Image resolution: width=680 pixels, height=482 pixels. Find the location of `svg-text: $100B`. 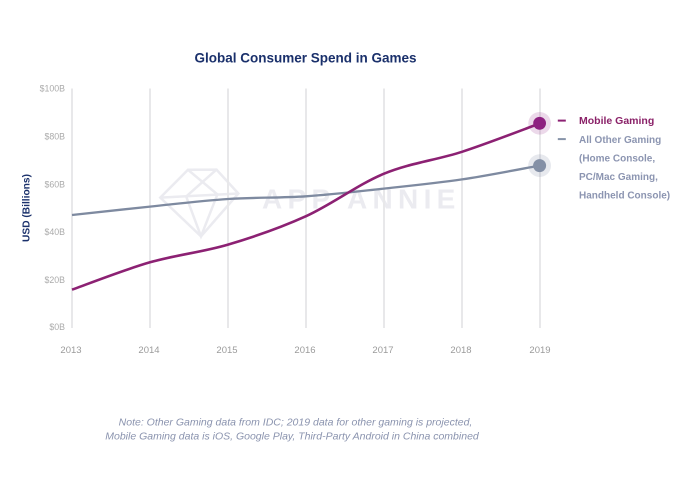

svg-text: $100B is located at coordinates (53, 89).